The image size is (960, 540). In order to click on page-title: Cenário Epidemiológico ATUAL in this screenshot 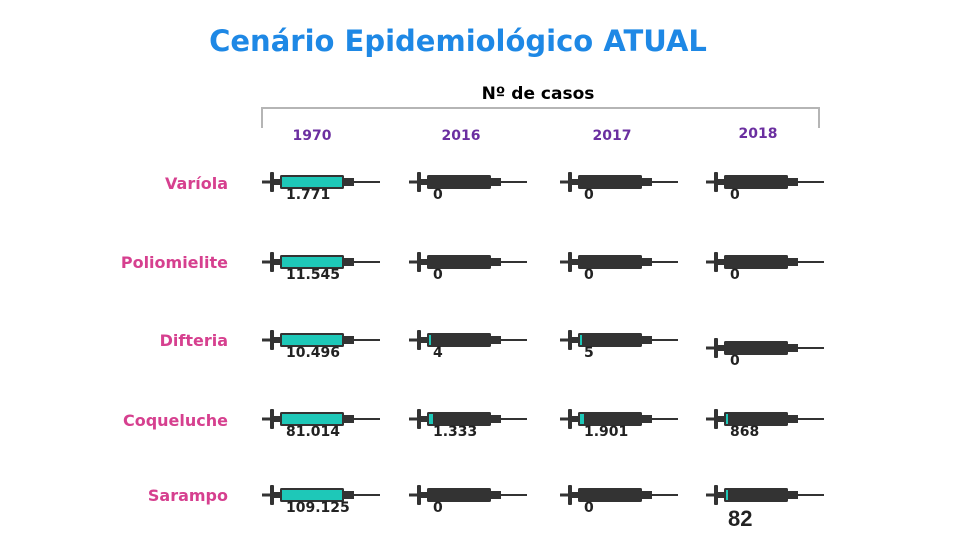, I will do `click(458, 41)`.